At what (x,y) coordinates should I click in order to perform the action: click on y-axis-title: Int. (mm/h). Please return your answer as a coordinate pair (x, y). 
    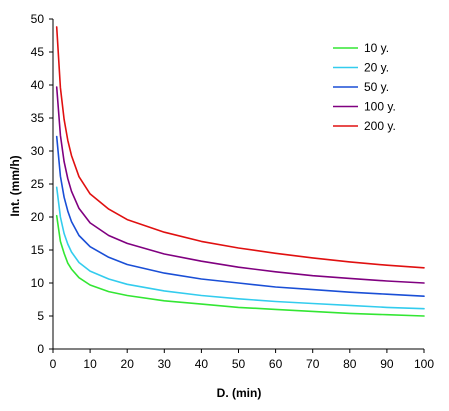
    Looking at the image, I should click on (15, 185).